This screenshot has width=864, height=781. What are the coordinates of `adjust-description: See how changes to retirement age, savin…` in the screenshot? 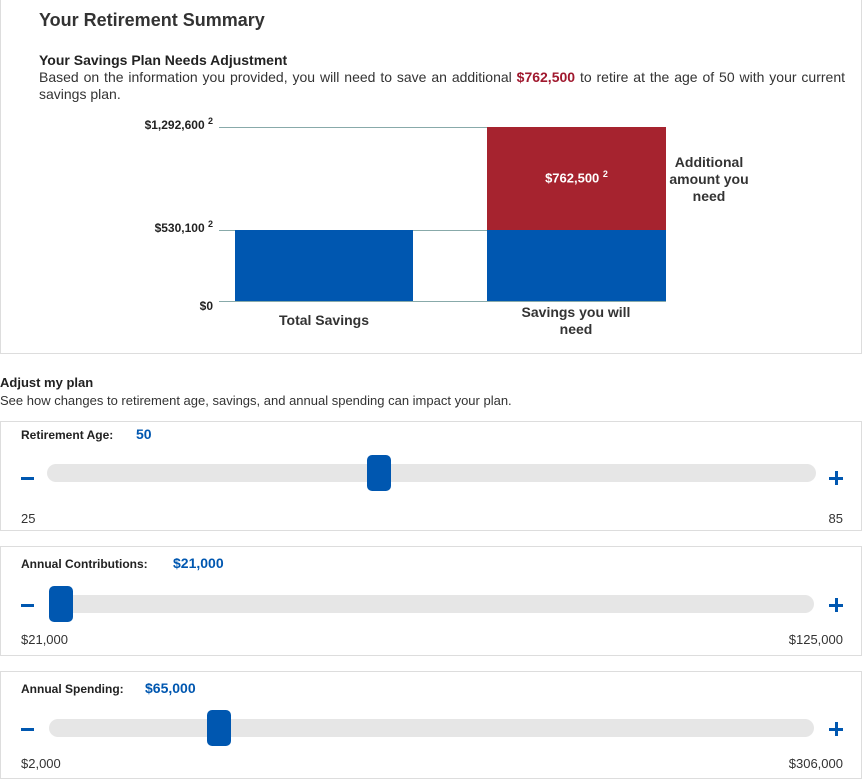 It's located at (256, 400).